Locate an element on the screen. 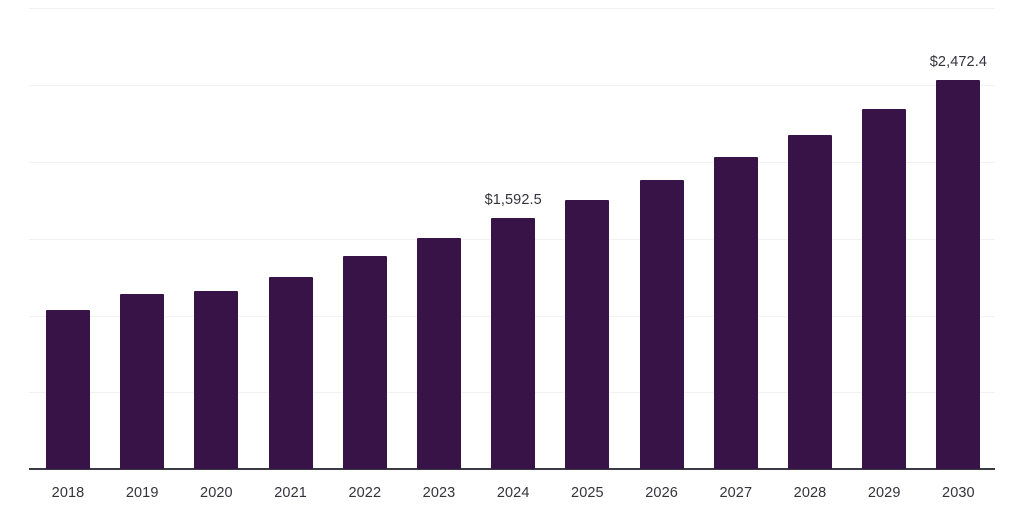  bar-2023 is located at coordinates (439, 353).